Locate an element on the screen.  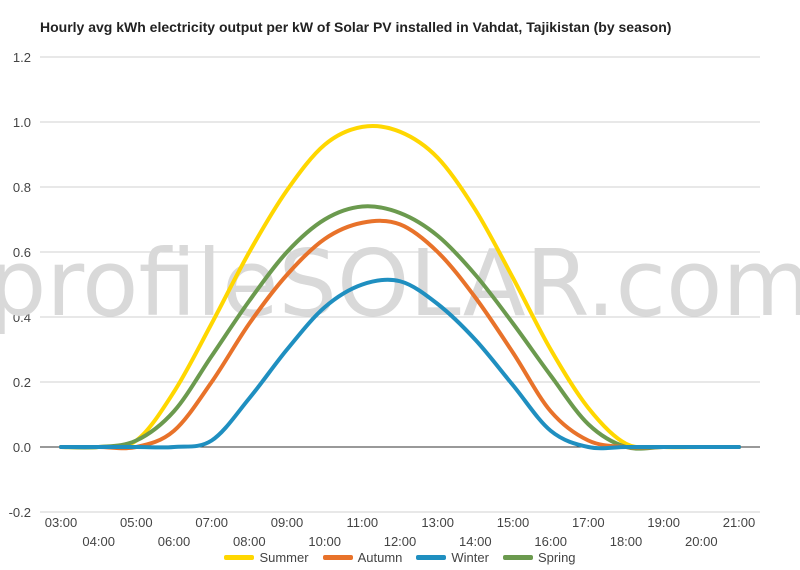
y-tick-label: 0.6 is located at coordinates (22, 252).